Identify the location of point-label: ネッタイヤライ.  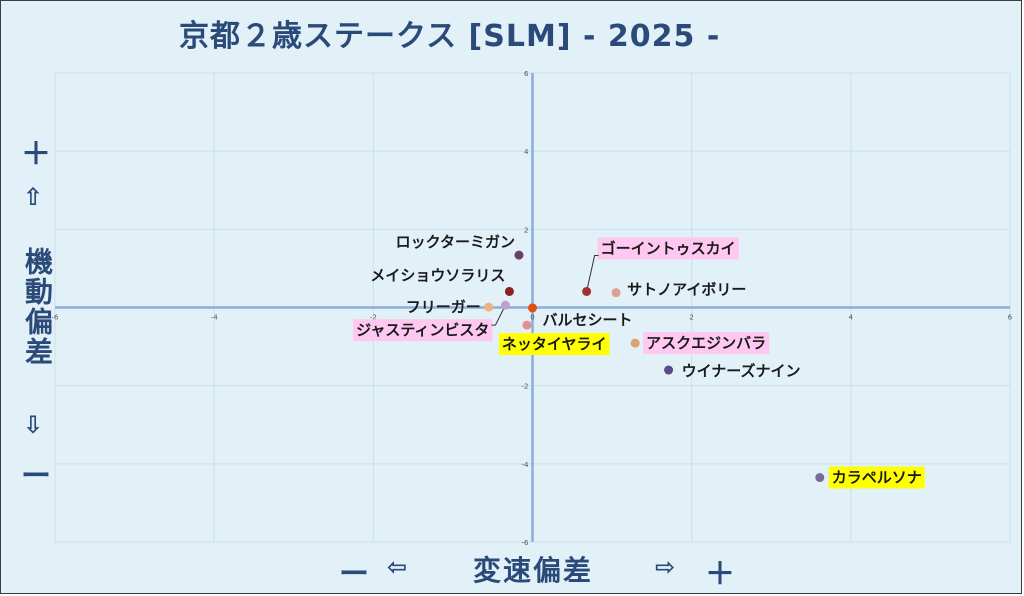
(554, 344).